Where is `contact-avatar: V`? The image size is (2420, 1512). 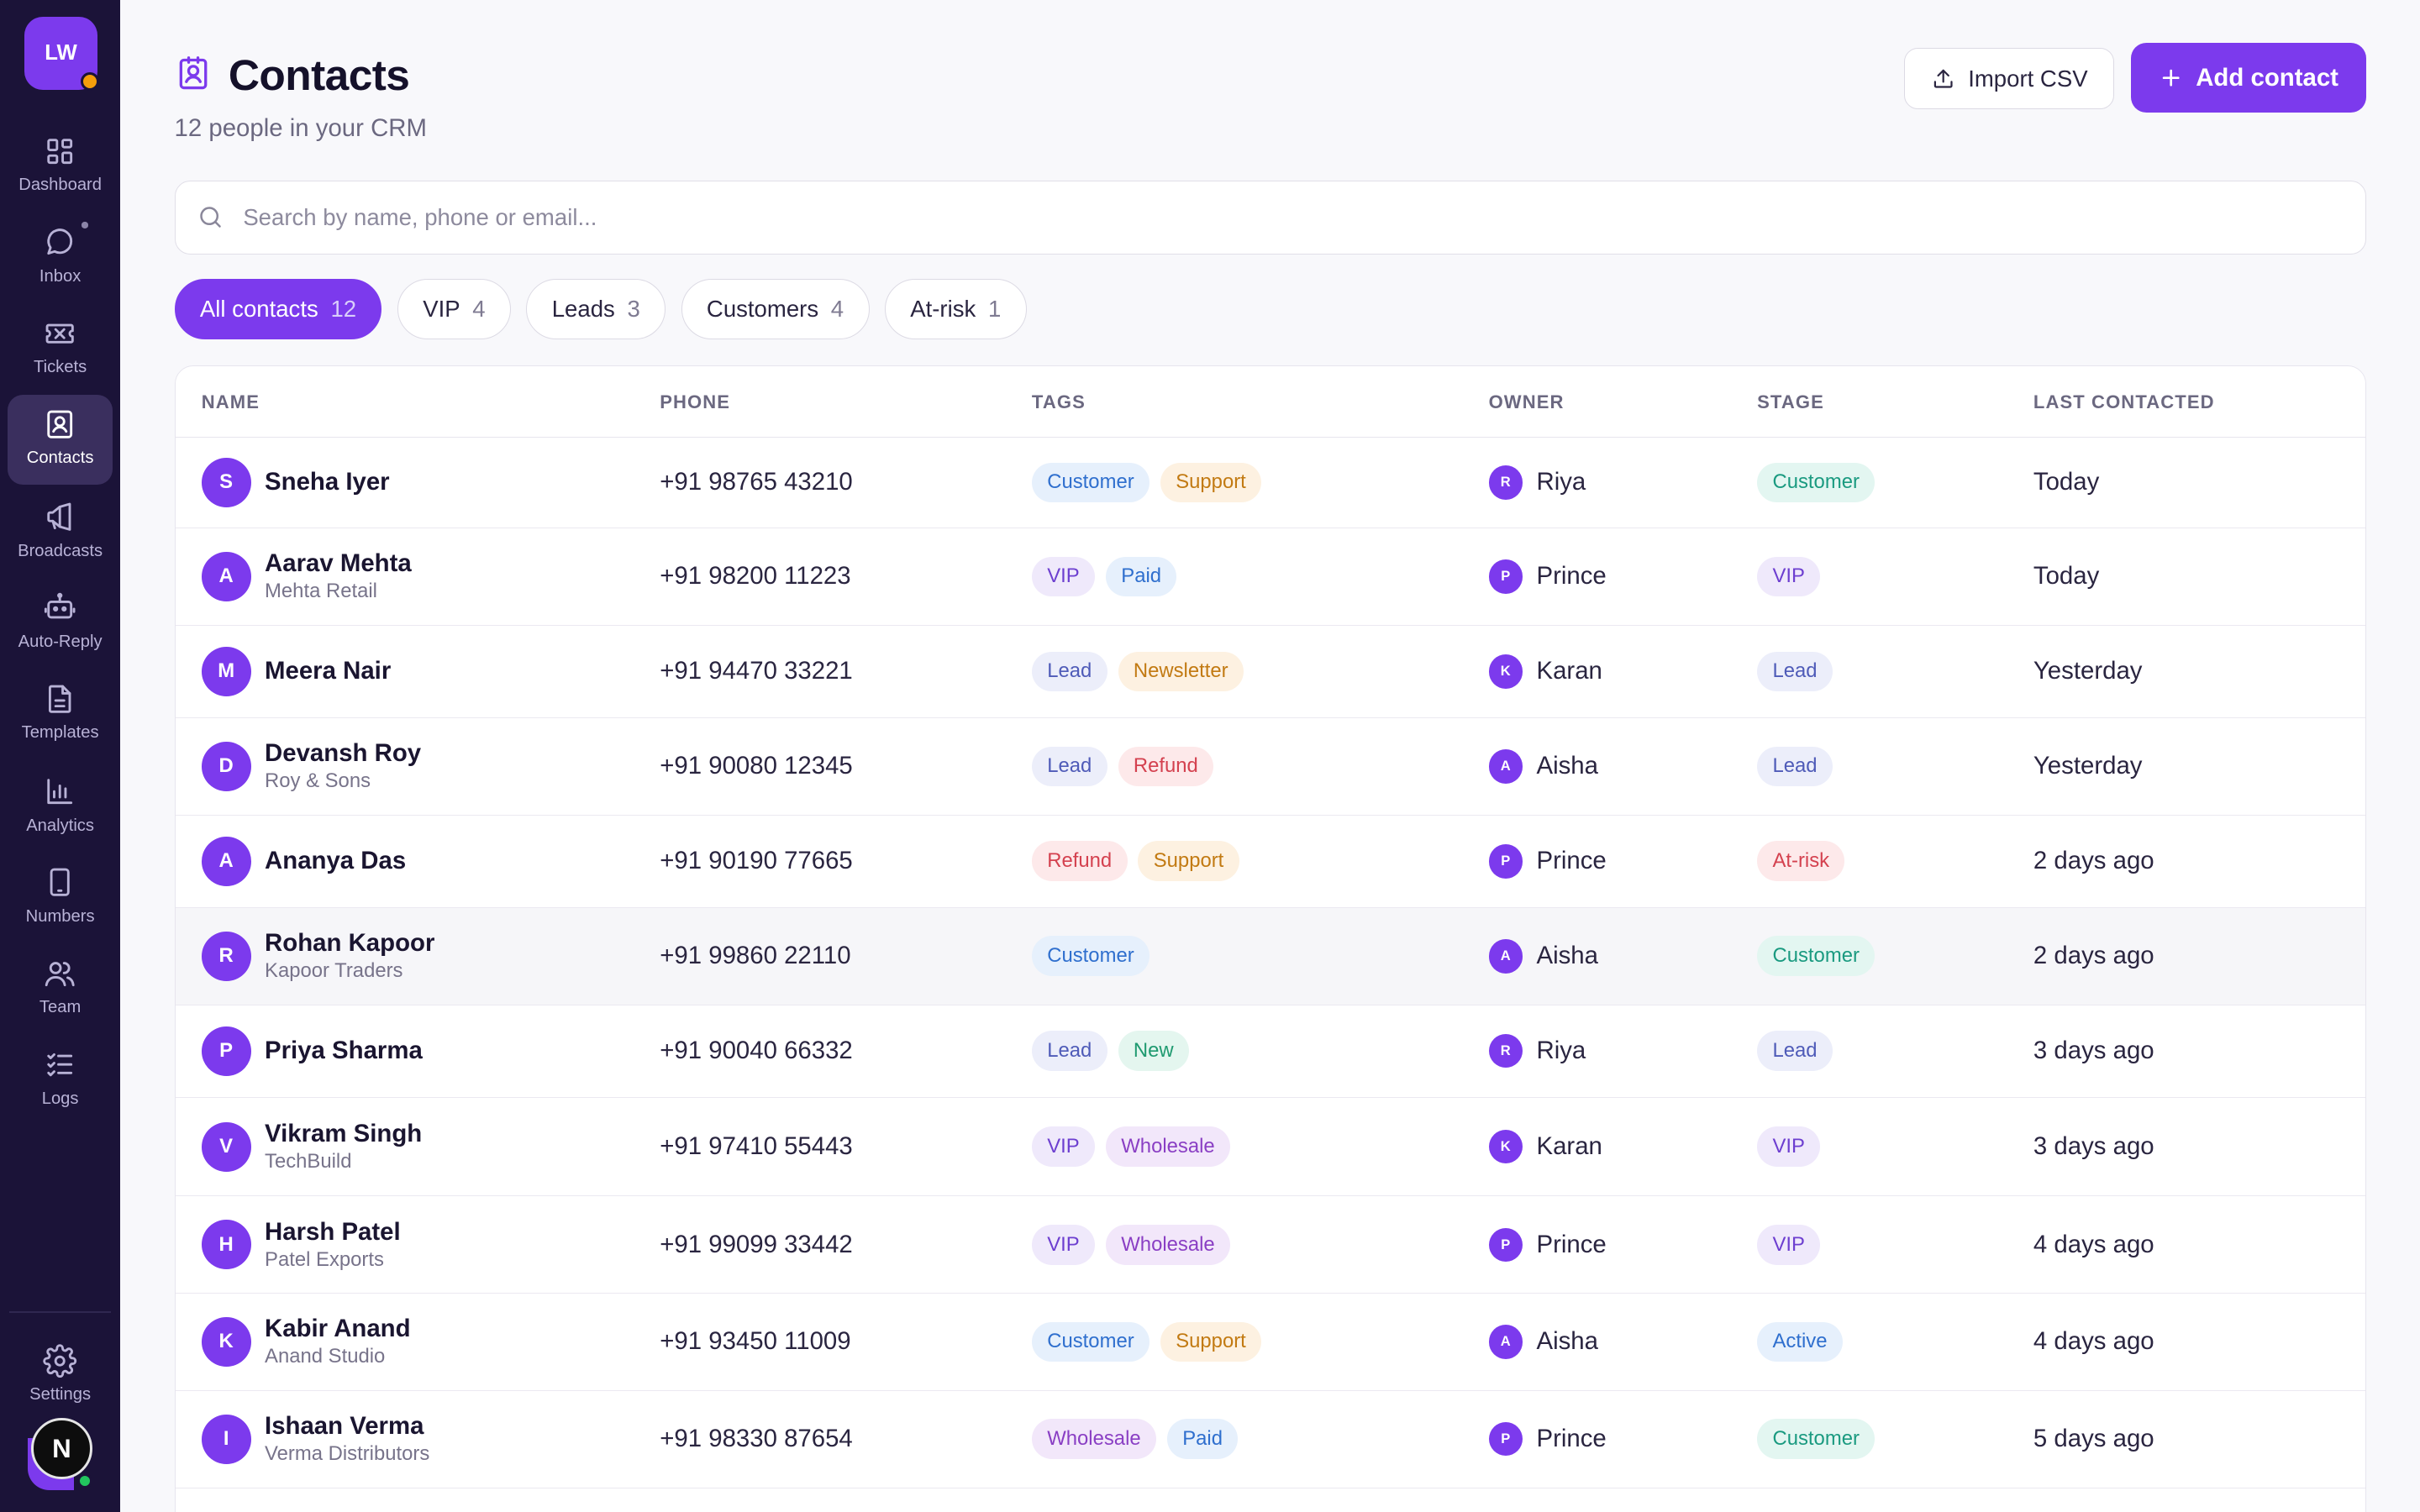 contact-avatar: V is located at coordinates (226, 1146).